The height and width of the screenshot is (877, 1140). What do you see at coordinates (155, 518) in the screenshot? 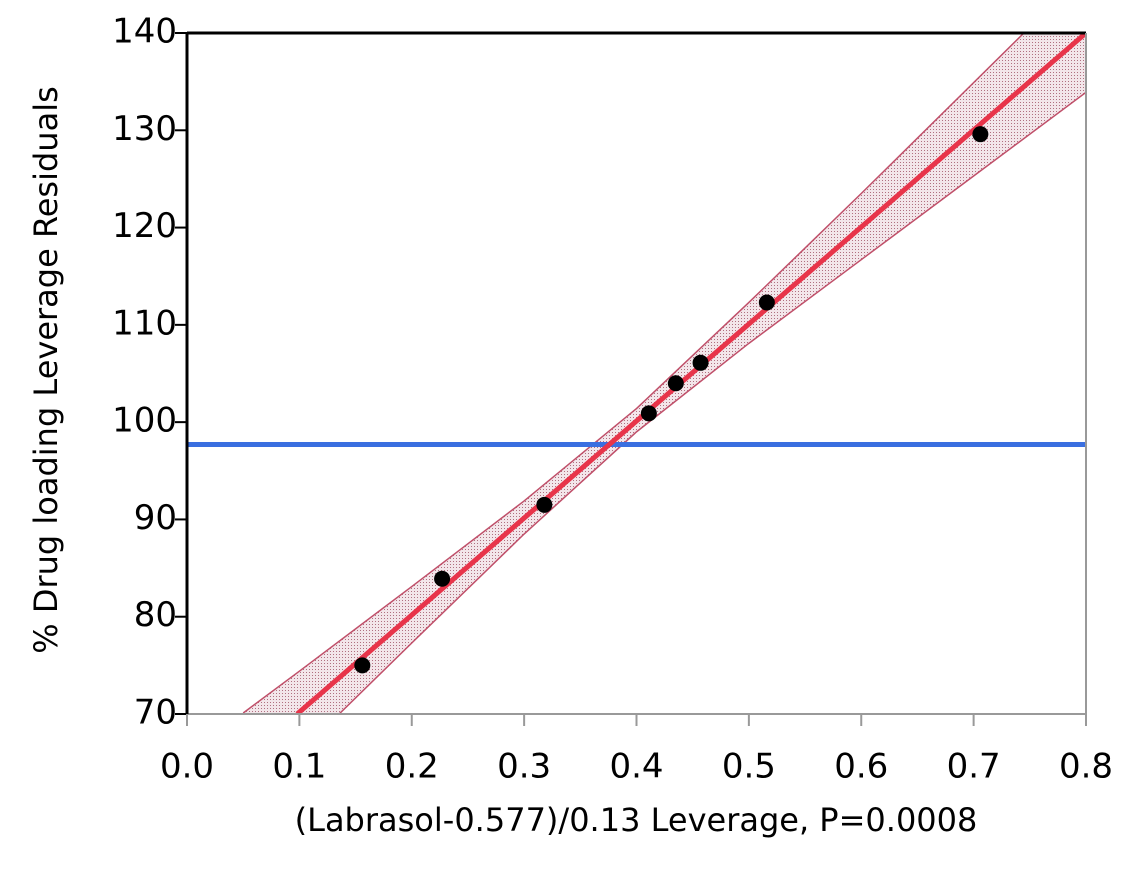
I see `y-tick-label: 90` at bounding box center [155, 518].